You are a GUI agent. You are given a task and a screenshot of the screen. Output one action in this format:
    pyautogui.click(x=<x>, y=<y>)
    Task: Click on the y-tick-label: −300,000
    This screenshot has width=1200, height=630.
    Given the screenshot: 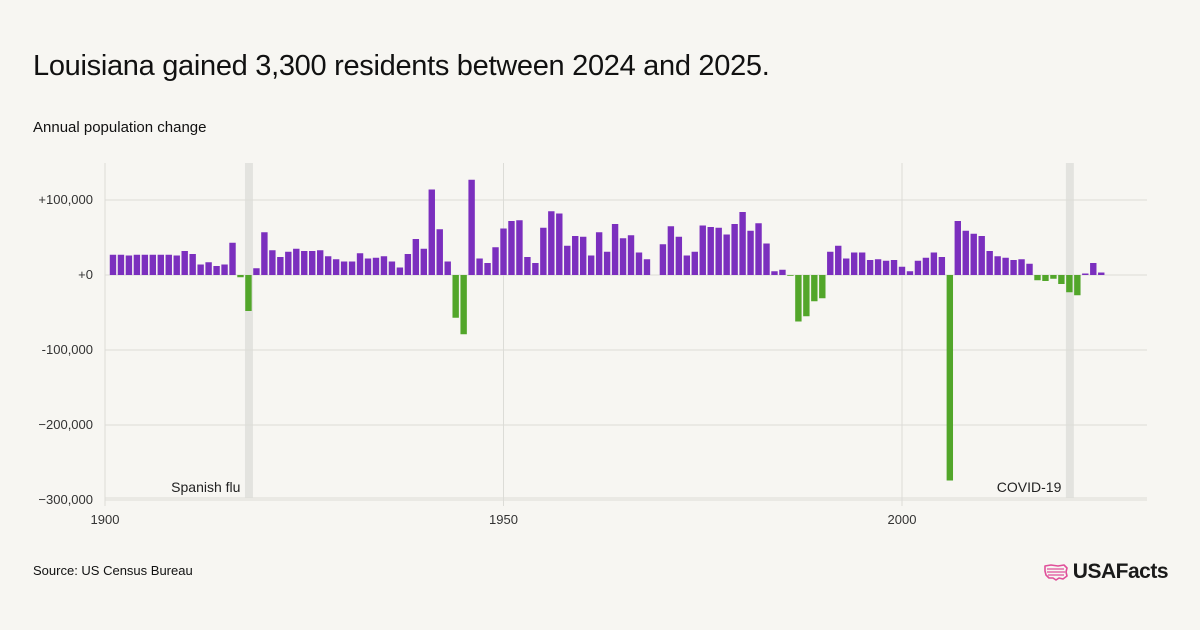 What is the action you would take?
    pyautogui.click(x=65, y=499)
    